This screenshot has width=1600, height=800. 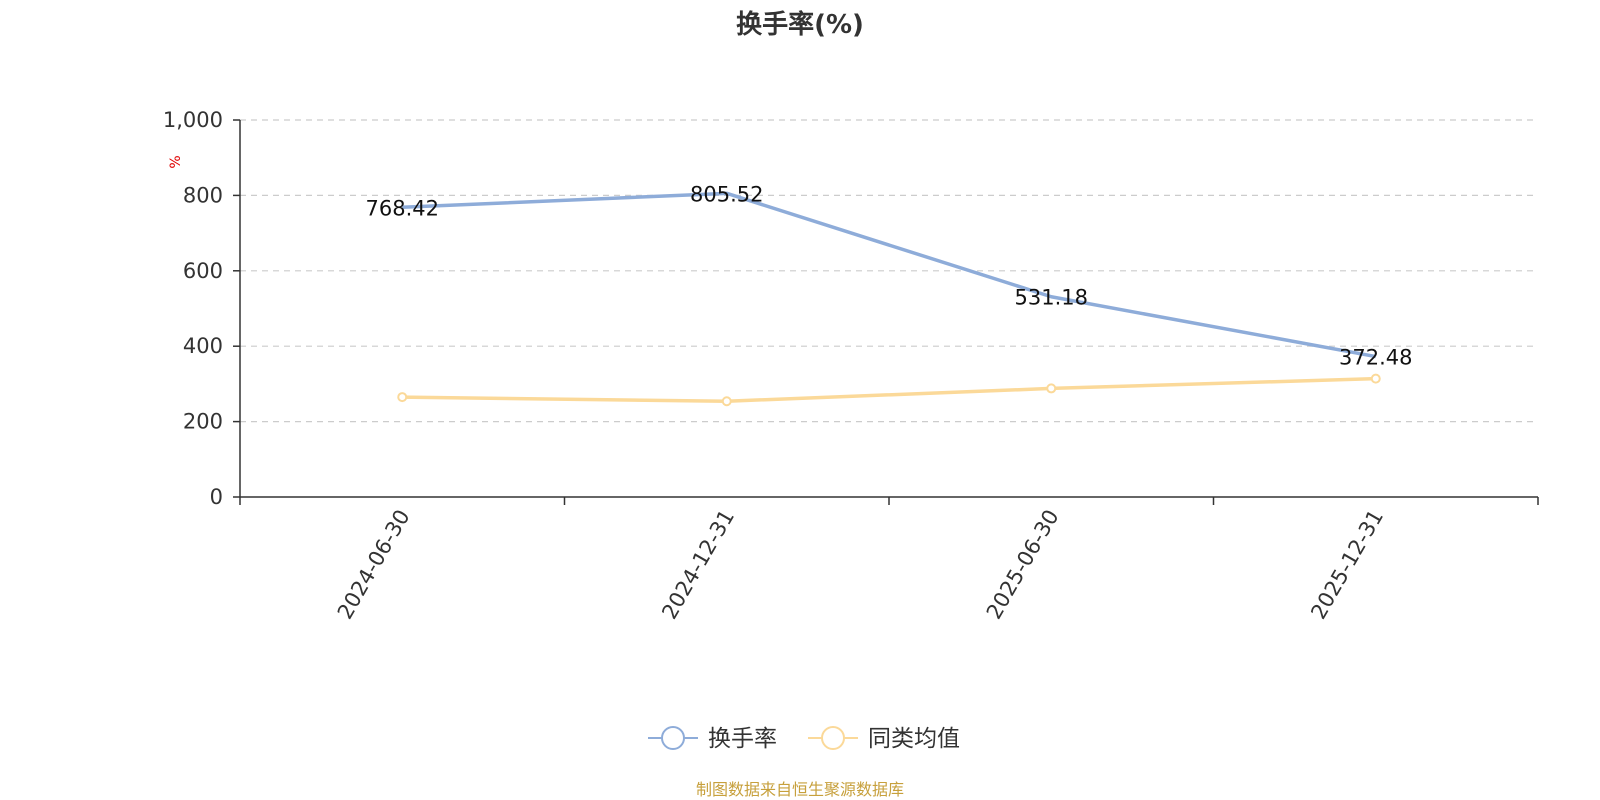 What do you see at coordinates (402, 208) in the screenshot?
I see `data-label: 768.42` at bounding box center [402, 208].